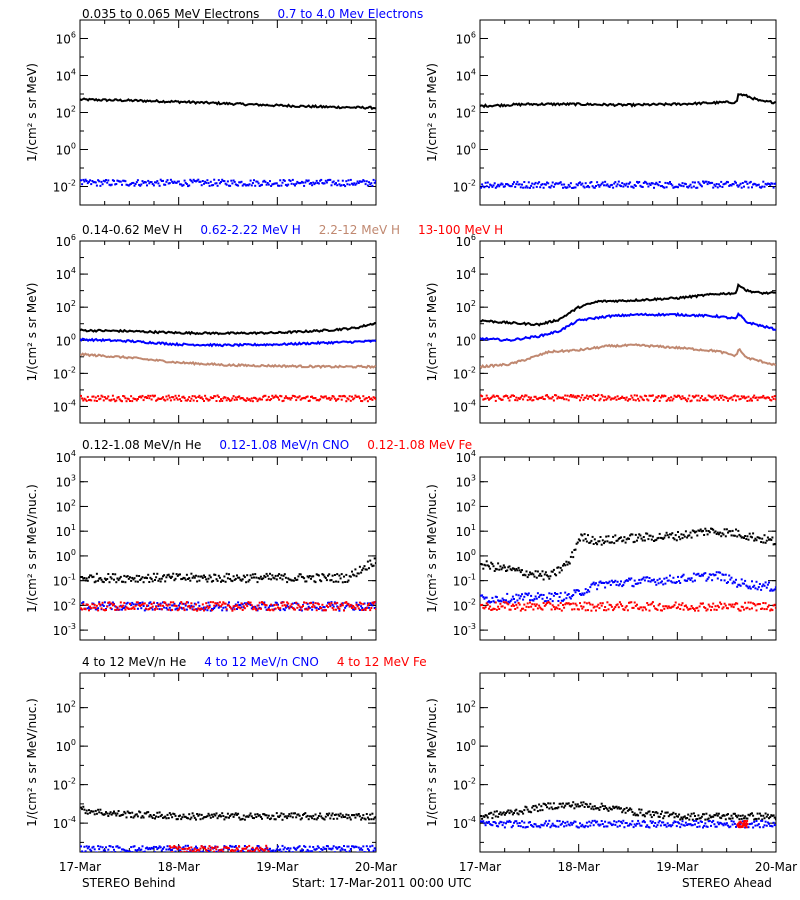 This screenshot has width=800, height=900. What do you see at coordinates (64, 373) in the screenshot?
I see `y-tick-label: 10⁻²` at bounding box center [64, 373].